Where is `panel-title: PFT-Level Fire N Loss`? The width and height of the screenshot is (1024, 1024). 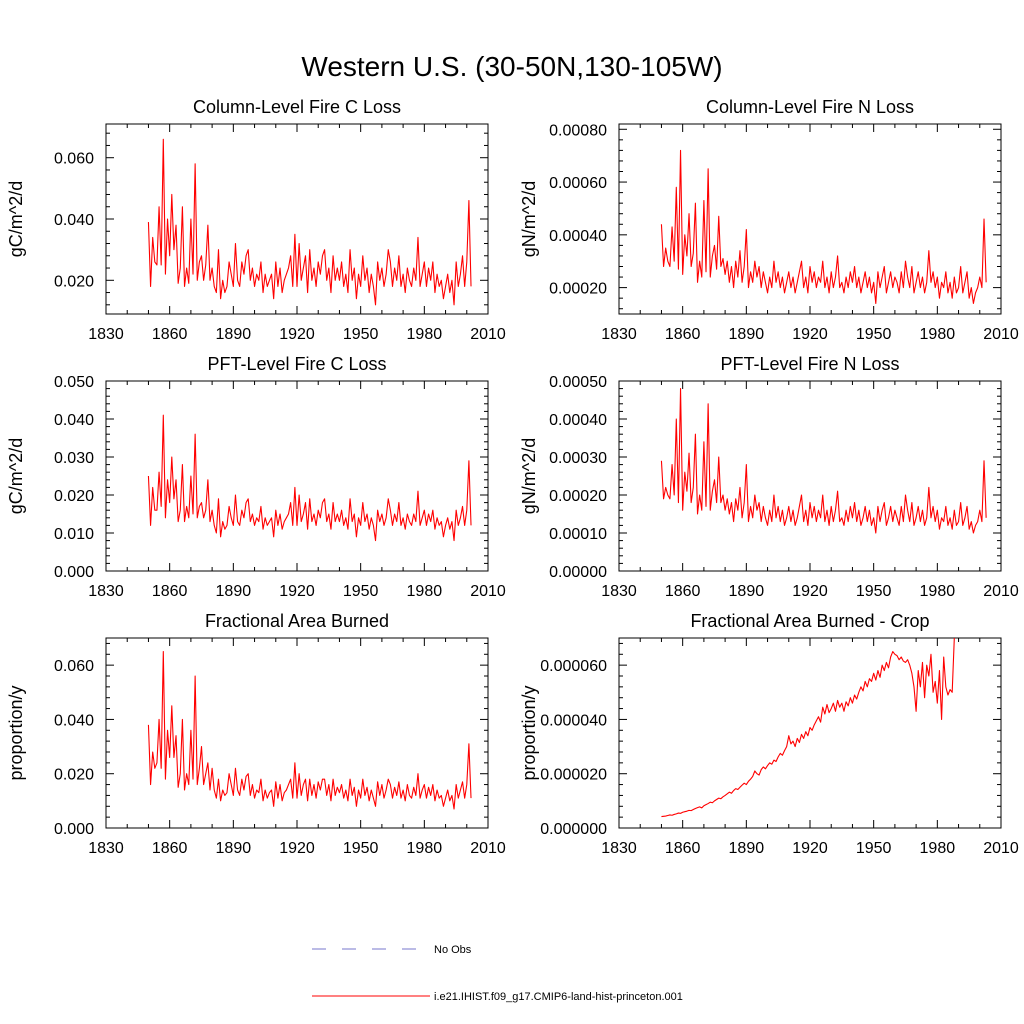
panel-title: PFT-Level Fire N Loss is located at coordinates (809, 364).